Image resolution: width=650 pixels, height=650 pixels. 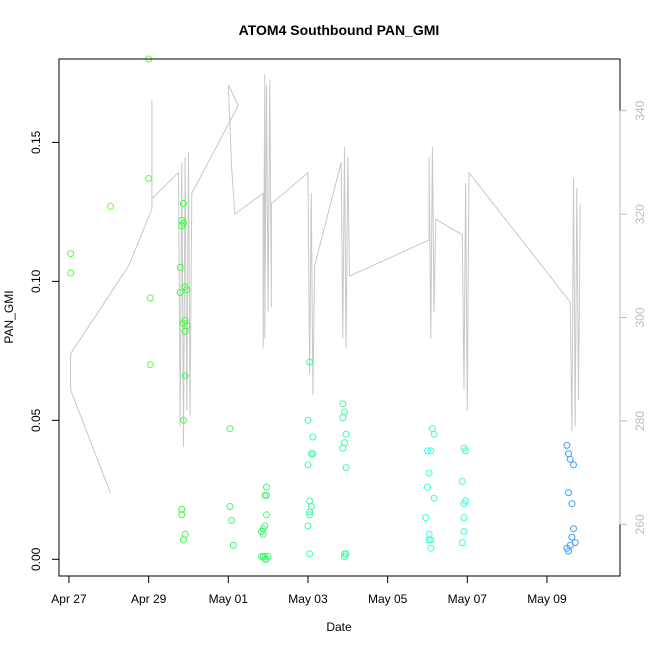 What do you see at coordinates (640, 214) in the screenshot?
I see `y2-tick-label: 320` at bounding box center [640, 214].